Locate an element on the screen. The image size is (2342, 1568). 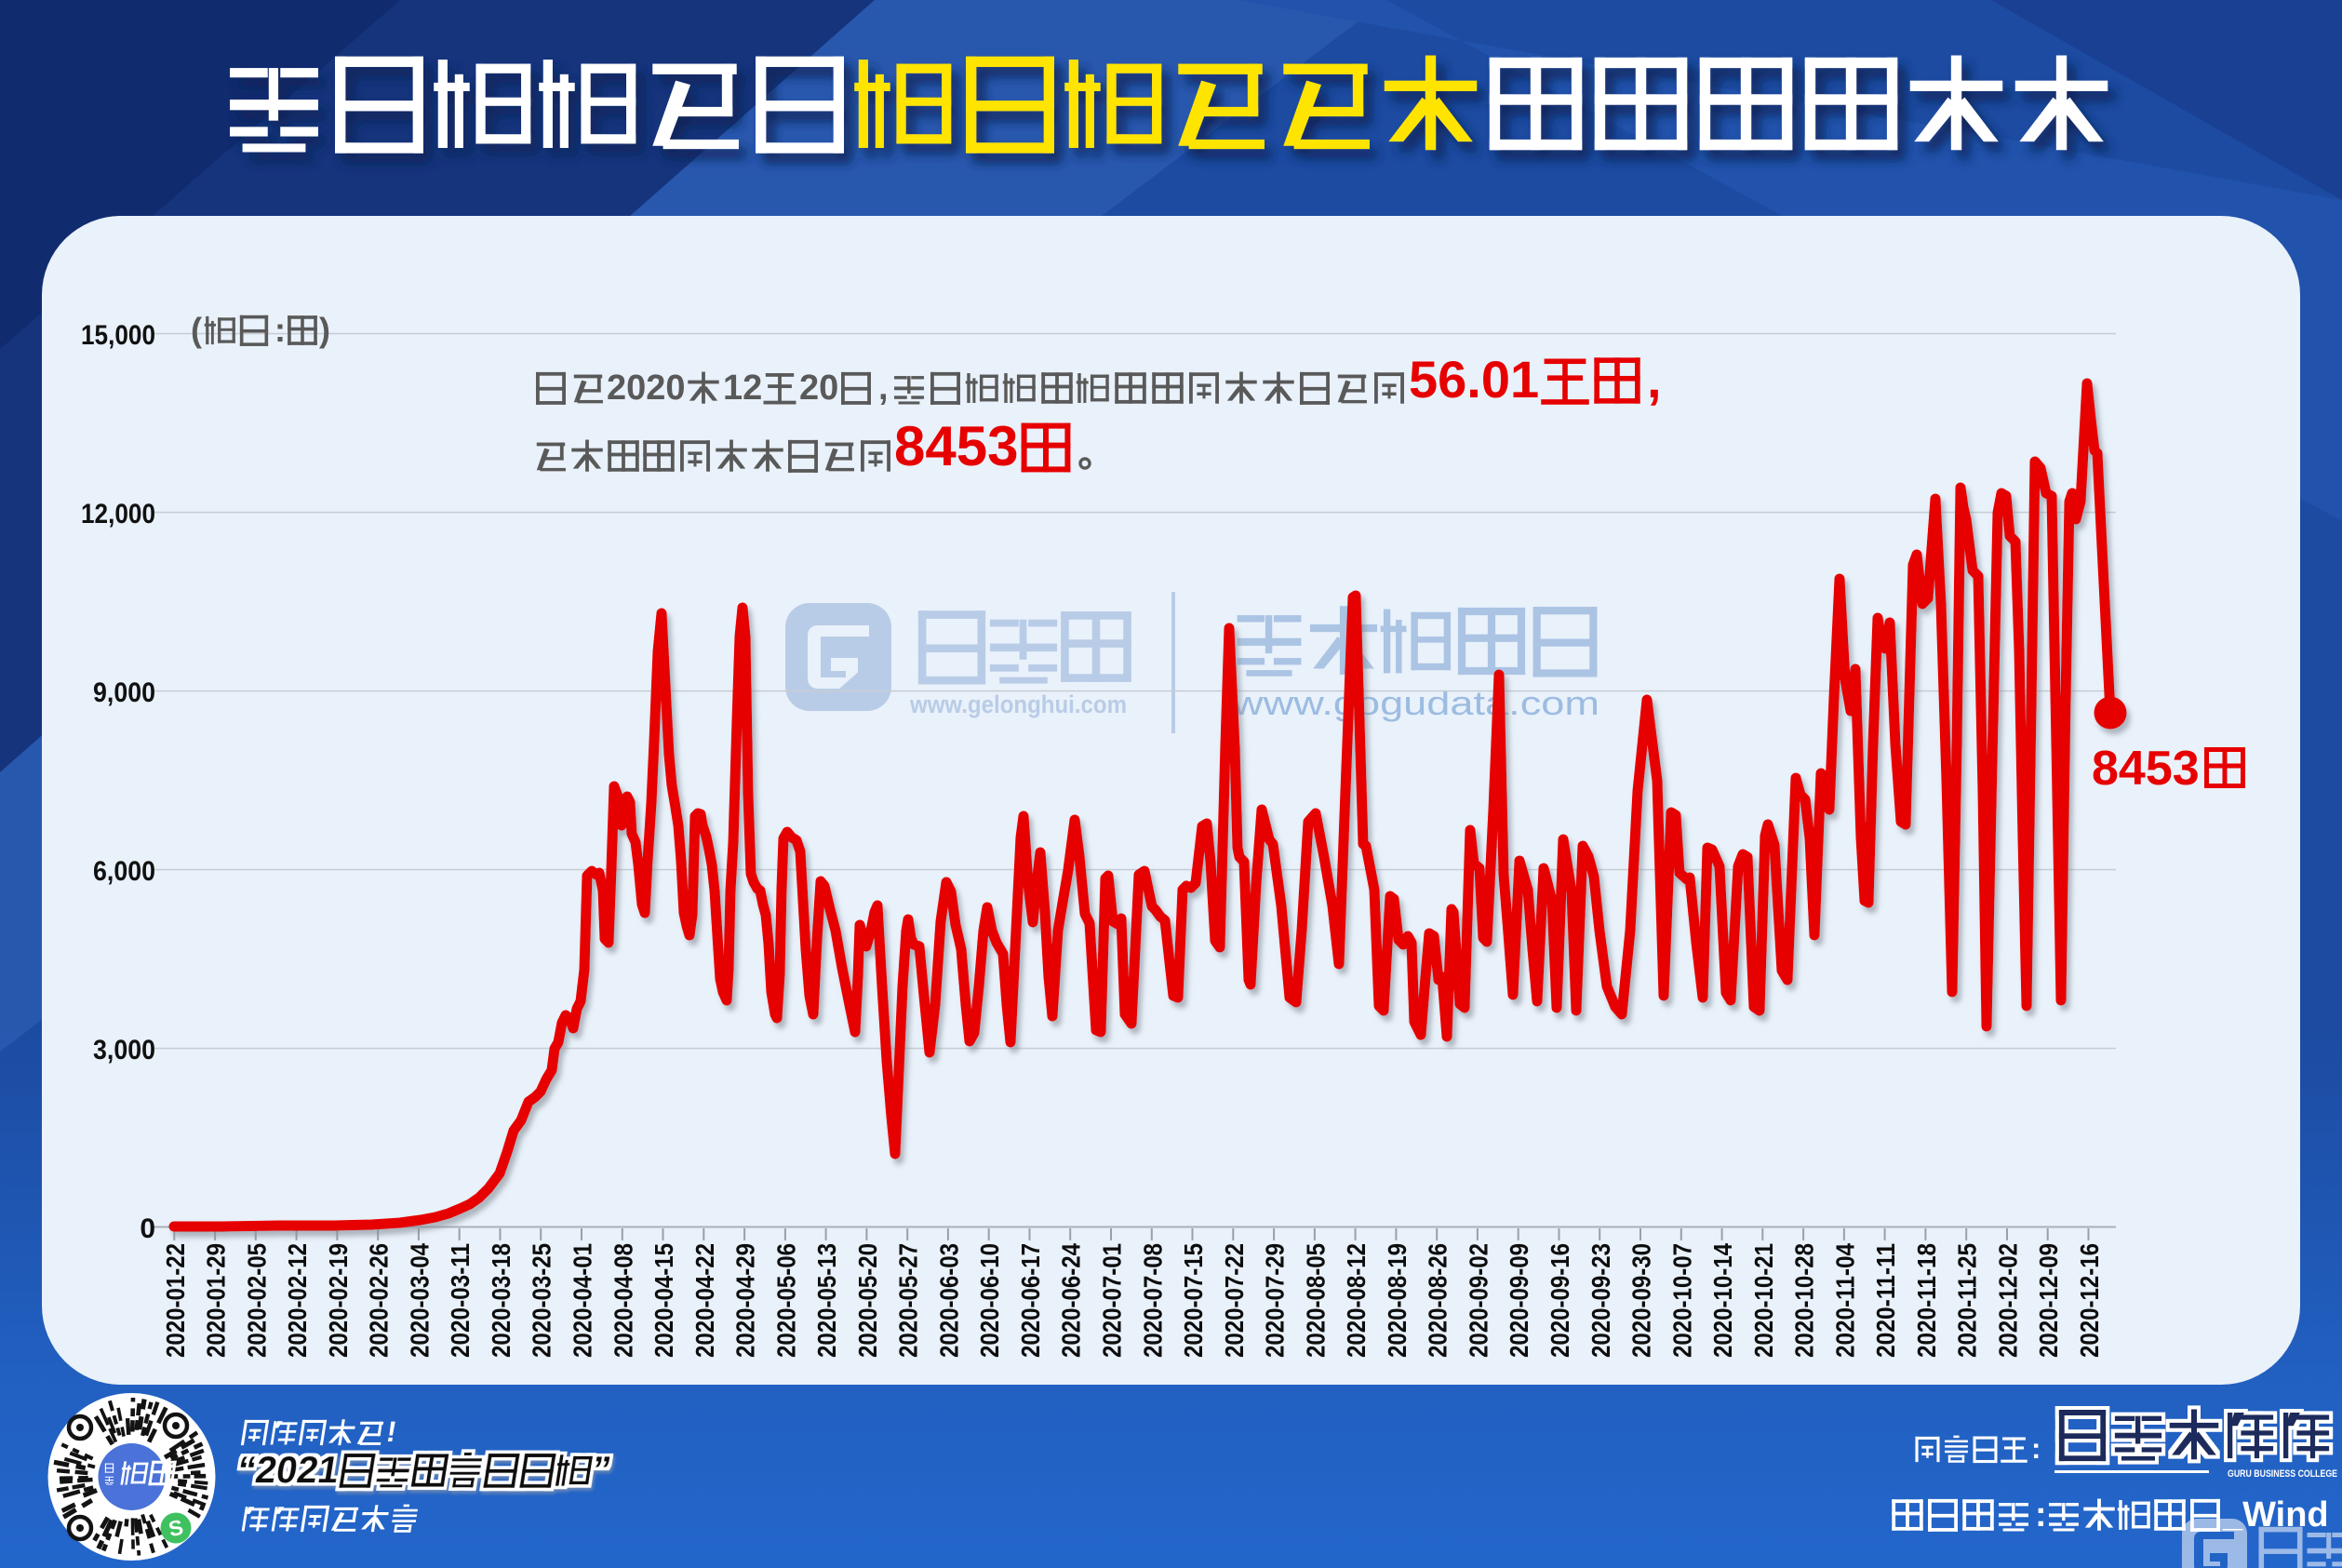
svg-text: 2020-10-07 is located at coordinates (1681, 1300).